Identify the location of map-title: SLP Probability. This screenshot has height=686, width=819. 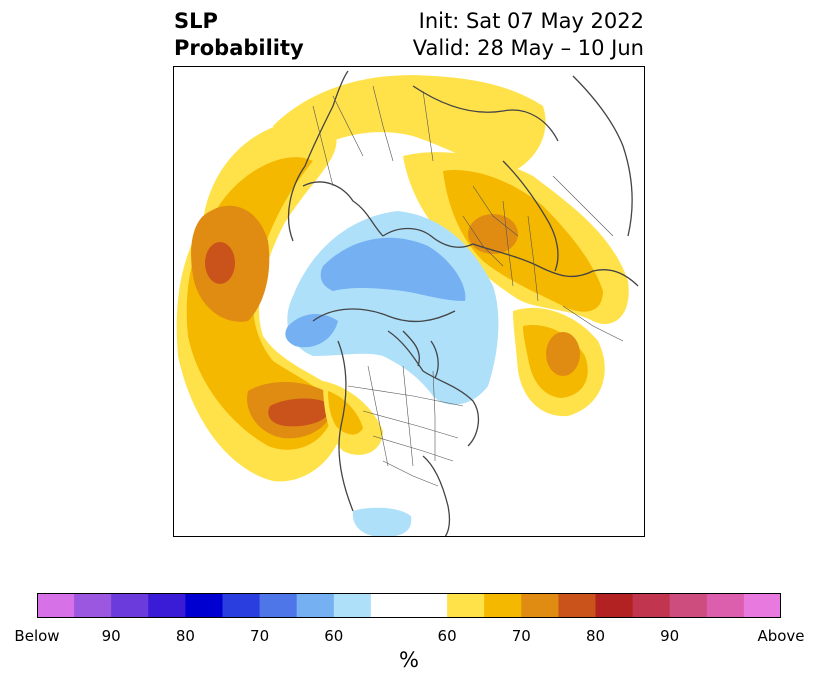
(239, 35).